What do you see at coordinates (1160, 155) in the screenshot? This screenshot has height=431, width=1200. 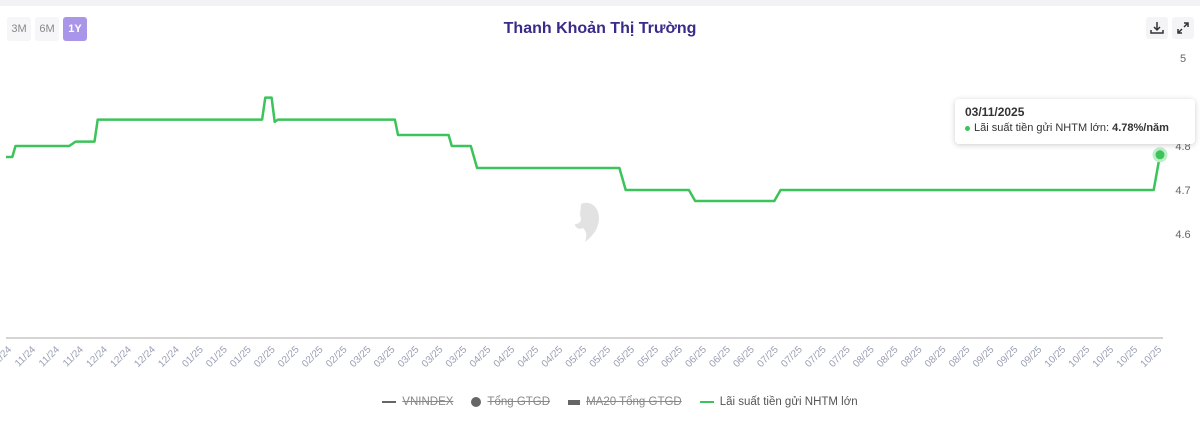 I see `hover-point` at bounding box center [1160, 155].